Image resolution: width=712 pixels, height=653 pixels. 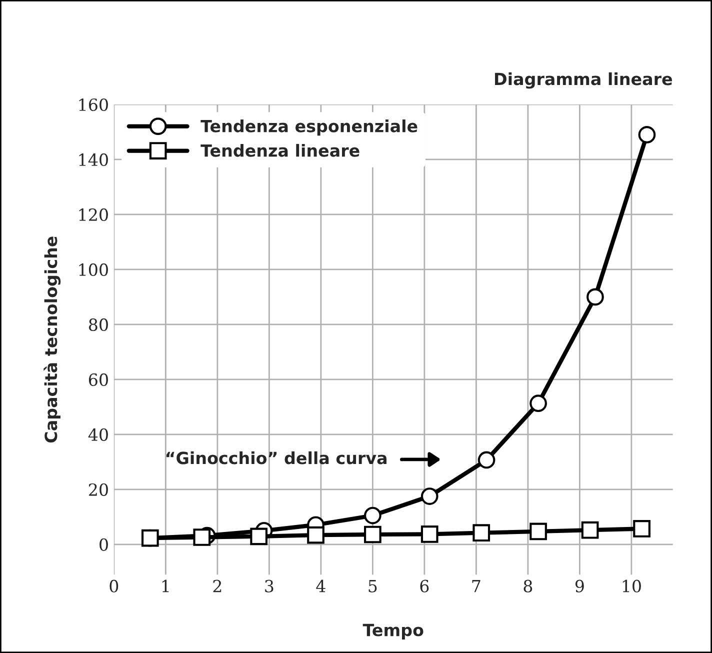 I want to click on x-tick-label: 6, so click(x=424, y=586).